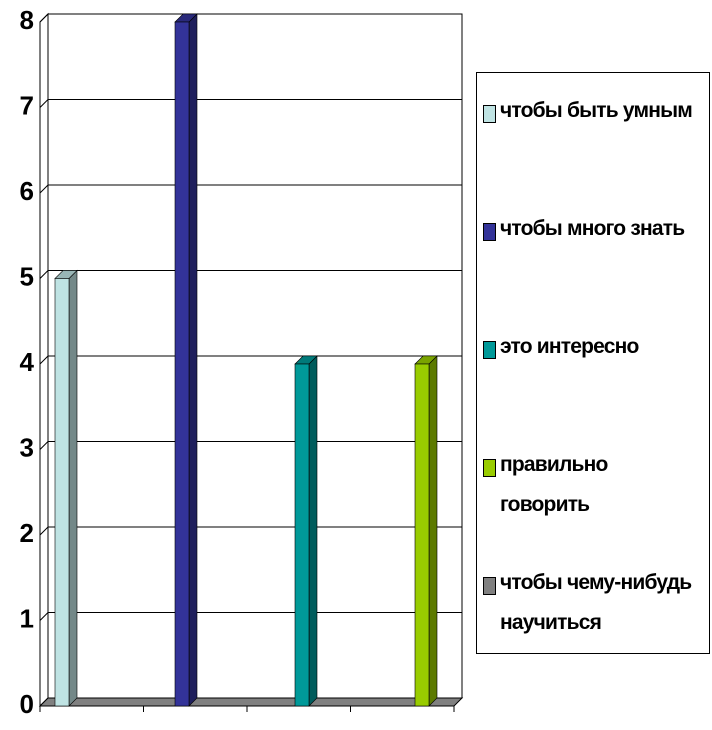 This screenshot has width=712, height=730. I want to click on legend-label: правильно говорить, so click(554, 484).